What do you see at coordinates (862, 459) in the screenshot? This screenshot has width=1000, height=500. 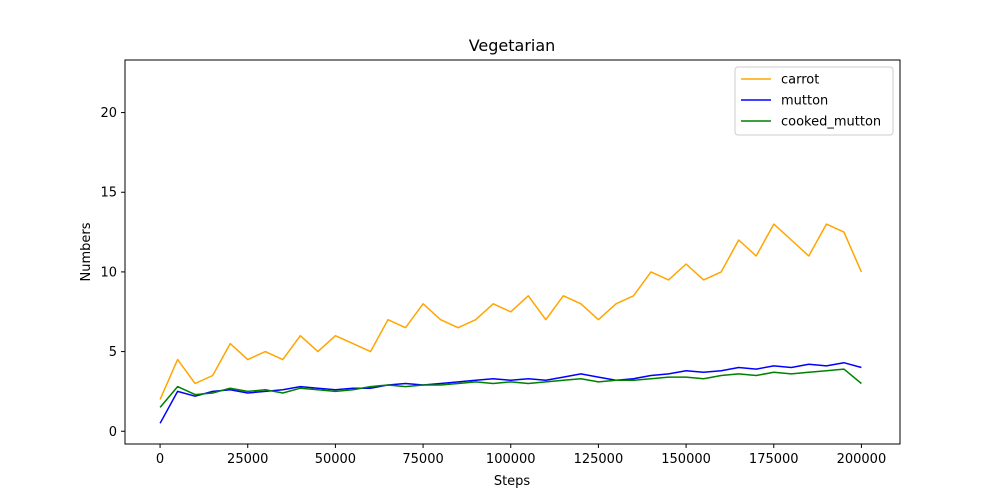 I see `x-tick-label: 200000` at bounding box center [862, 459].